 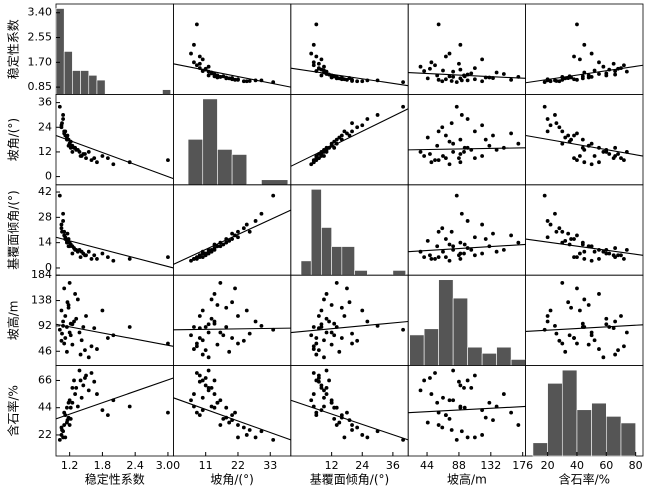 What do you see at coordinates (40, 12) in the screenshot?
I see `y-tick-label: 3.40` at bounding box center [40, 12].